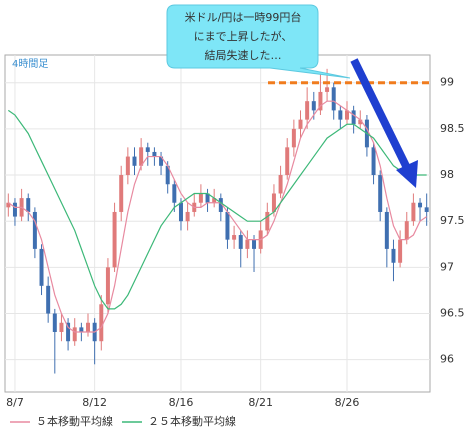 The width and height of the screenshot is (476, 436). I want to click on trend-arrow, so click(384, 123).